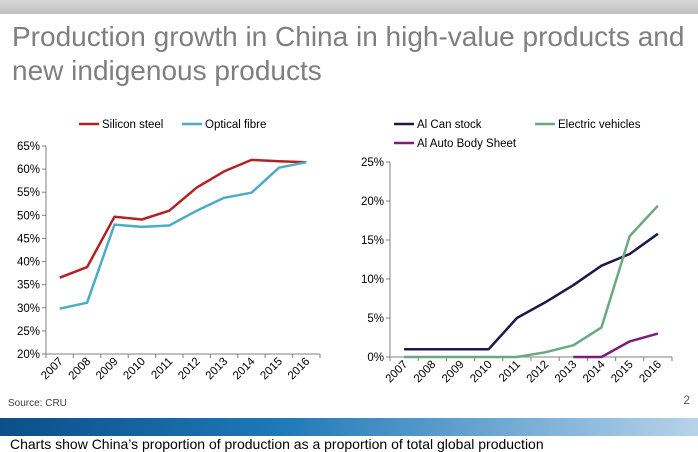 The width and height of the screenshot is (698, 452). I want to click on y-tick-label: 45%, so click(28, 239).